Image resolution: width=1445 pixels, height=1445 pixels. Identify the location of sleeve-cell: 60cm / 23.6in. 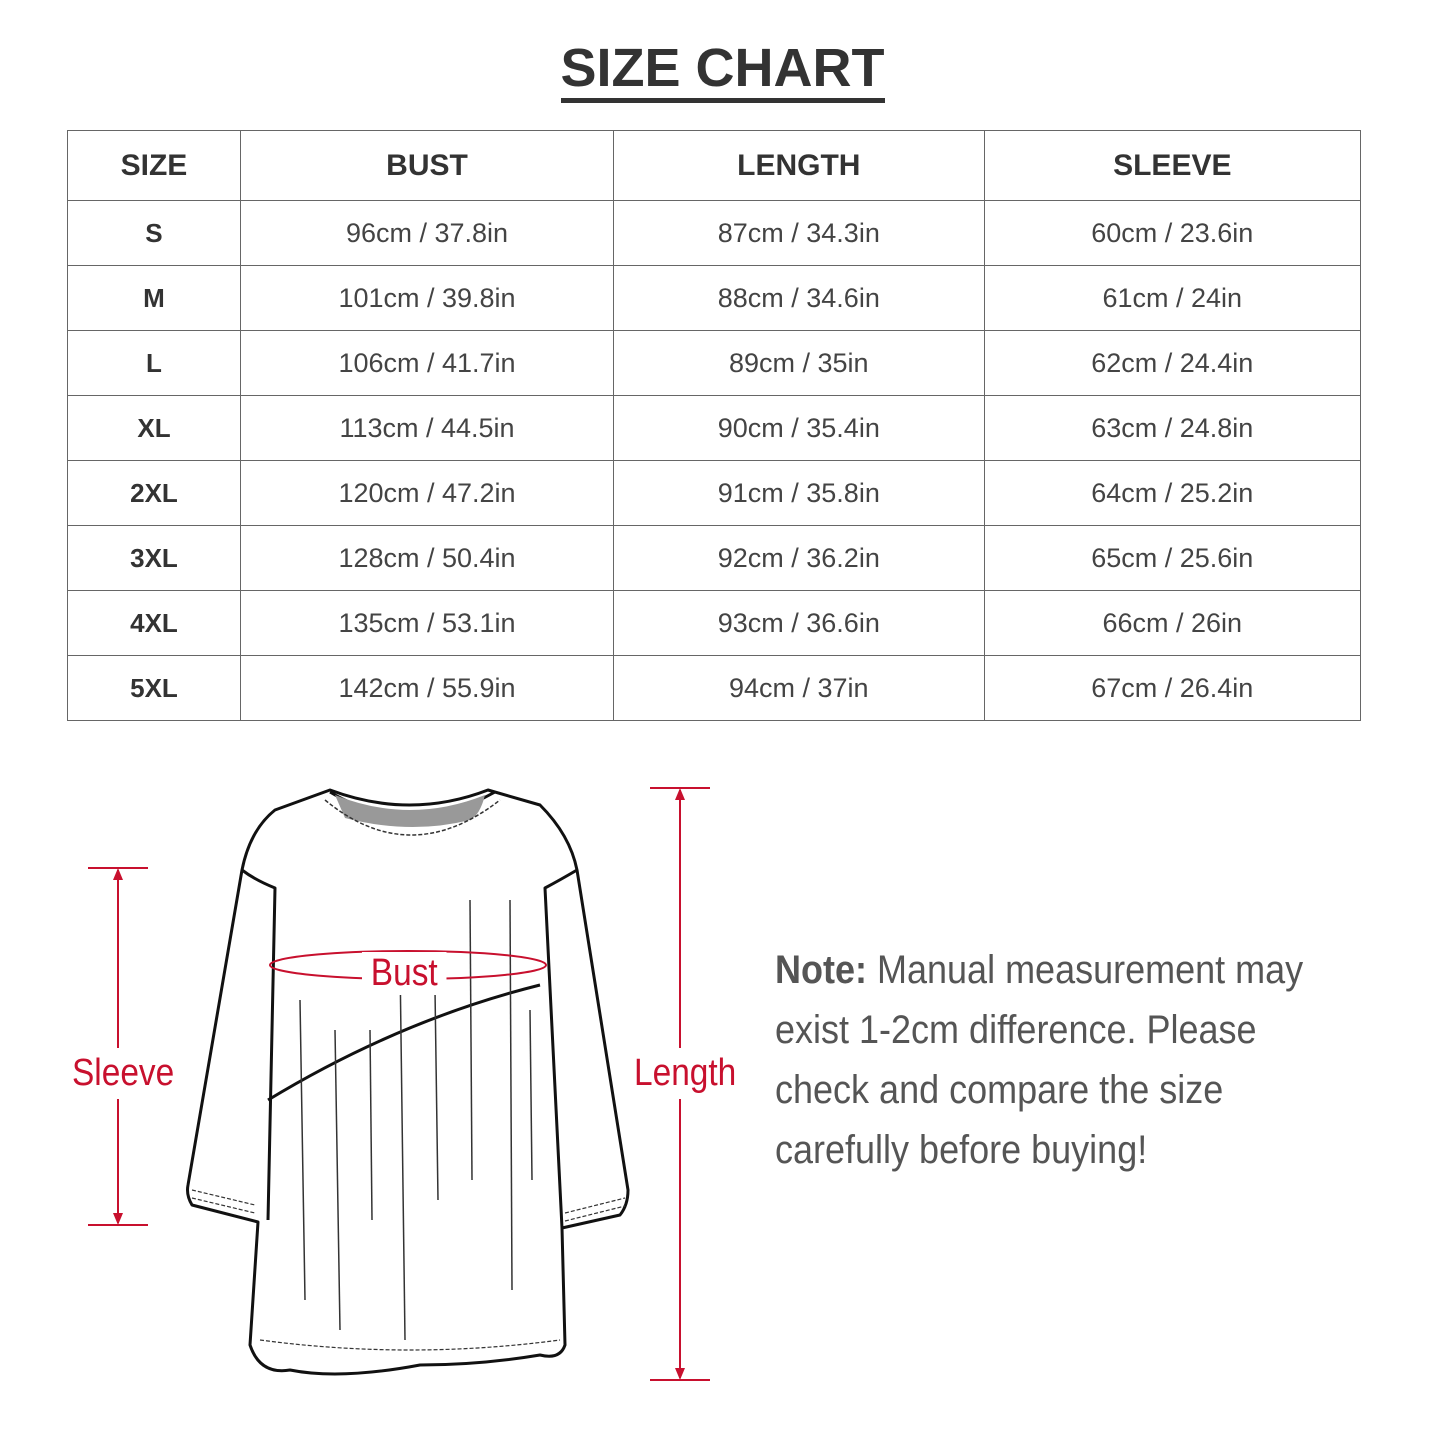
(1172, 233).